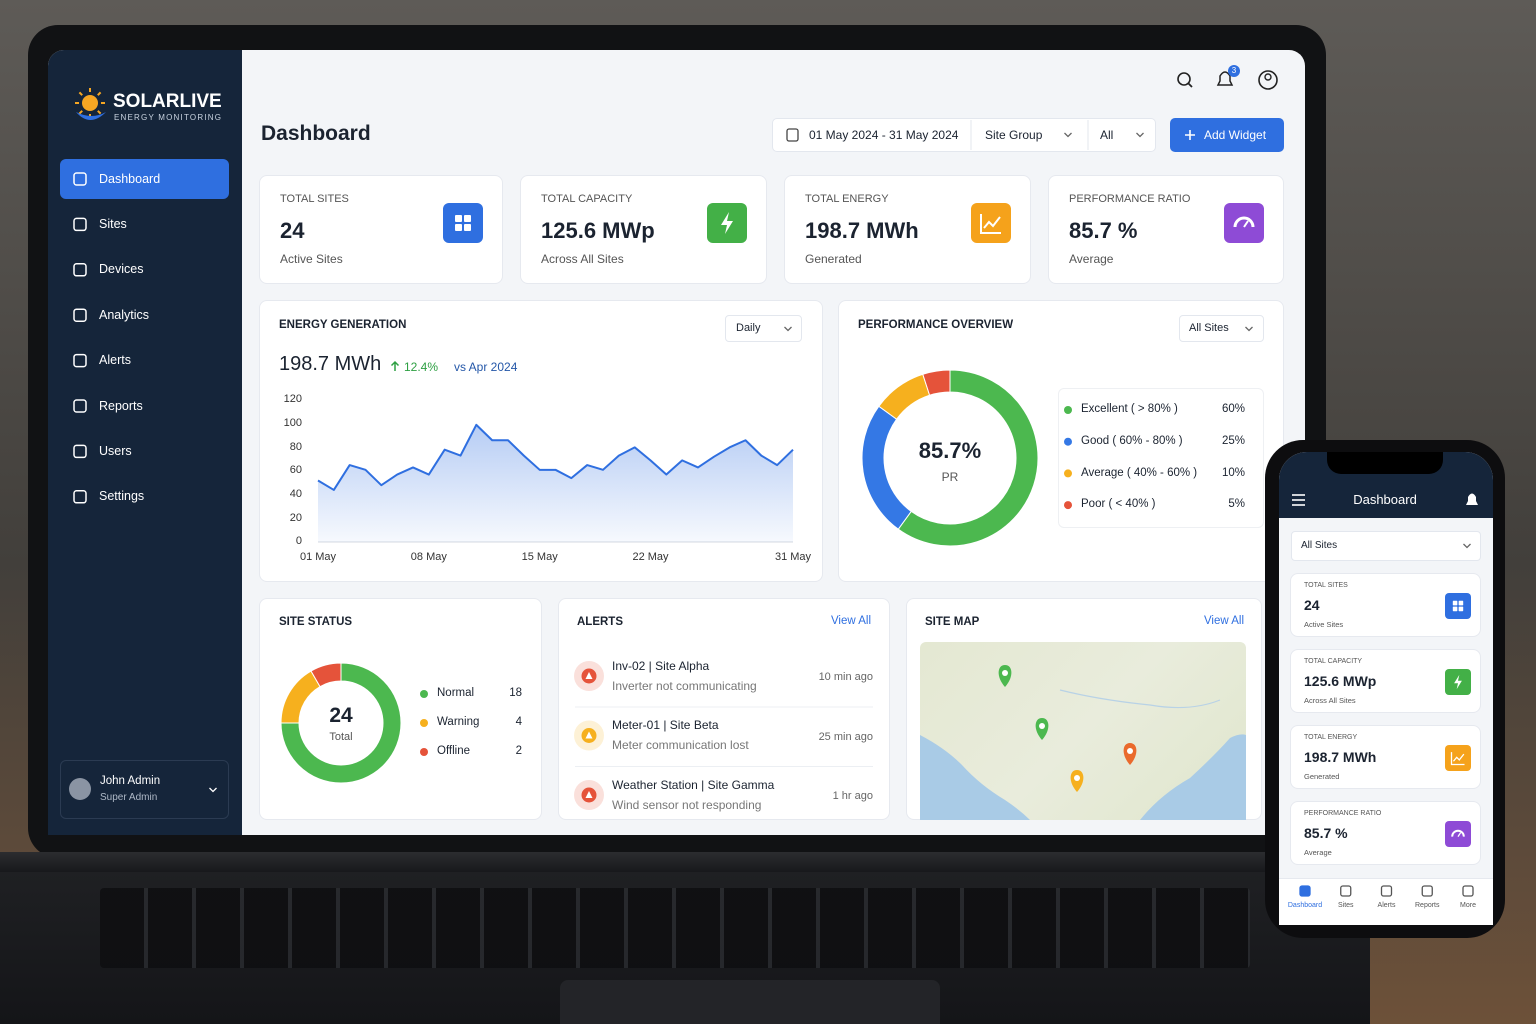  I want to click on legend-label: Poor ( < 40% ), so click(1118, 504).